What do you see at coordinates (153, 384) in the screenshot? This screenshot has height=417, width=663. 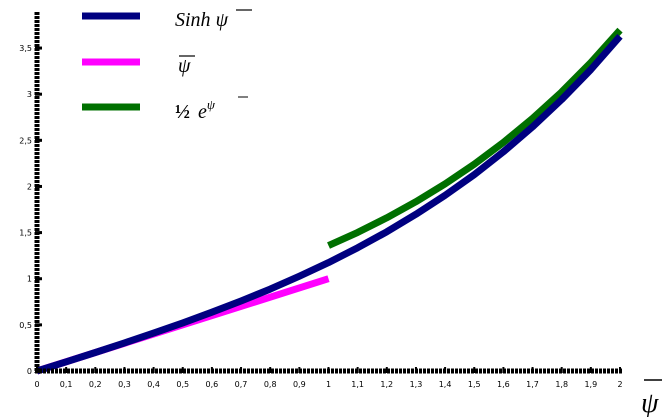 I see `x-tick-label: 0,4` at bounding box center [153, 384].